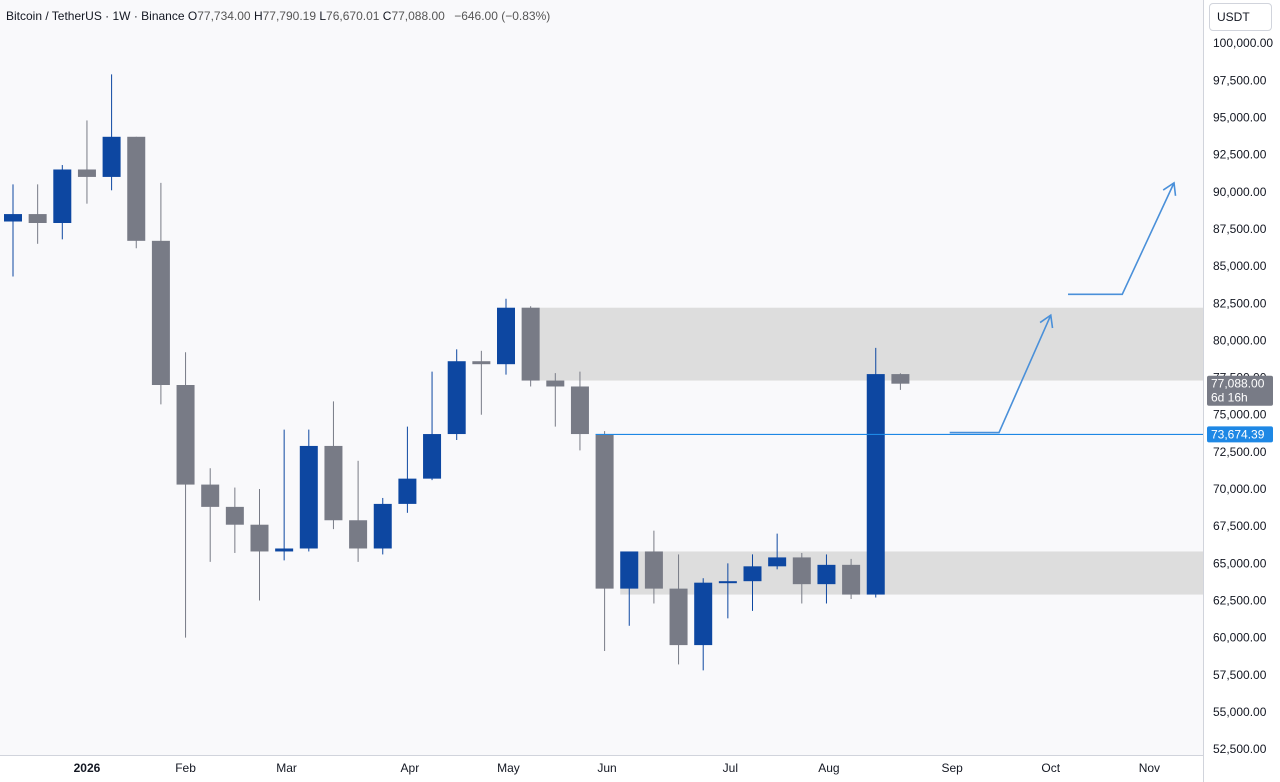  I want to click on low-label: L, so click(323, 16).